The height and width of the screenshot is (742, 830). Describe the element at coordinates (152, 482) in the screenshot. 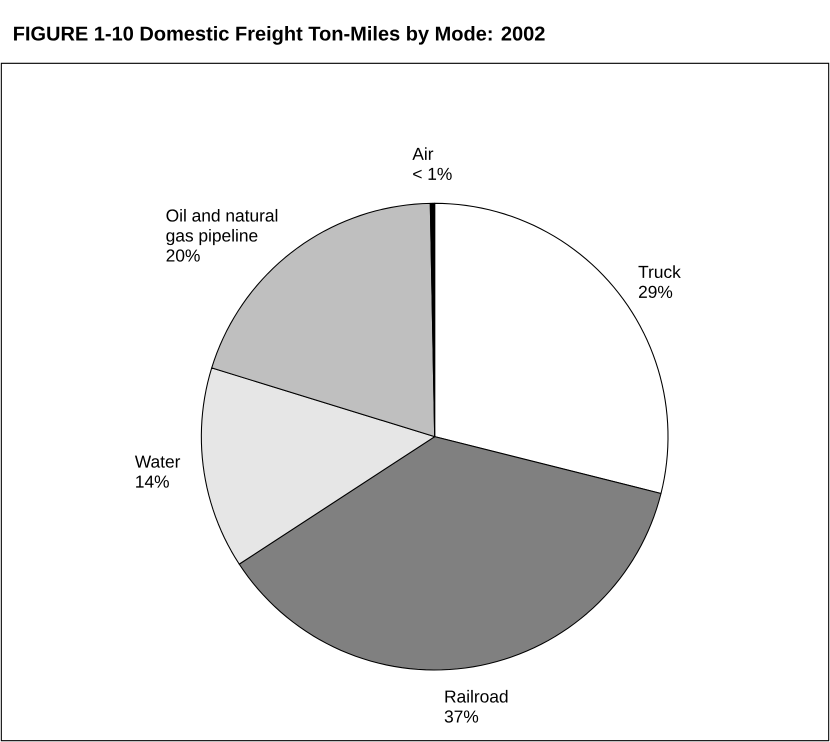

I see `data-label: 14%` at that location.